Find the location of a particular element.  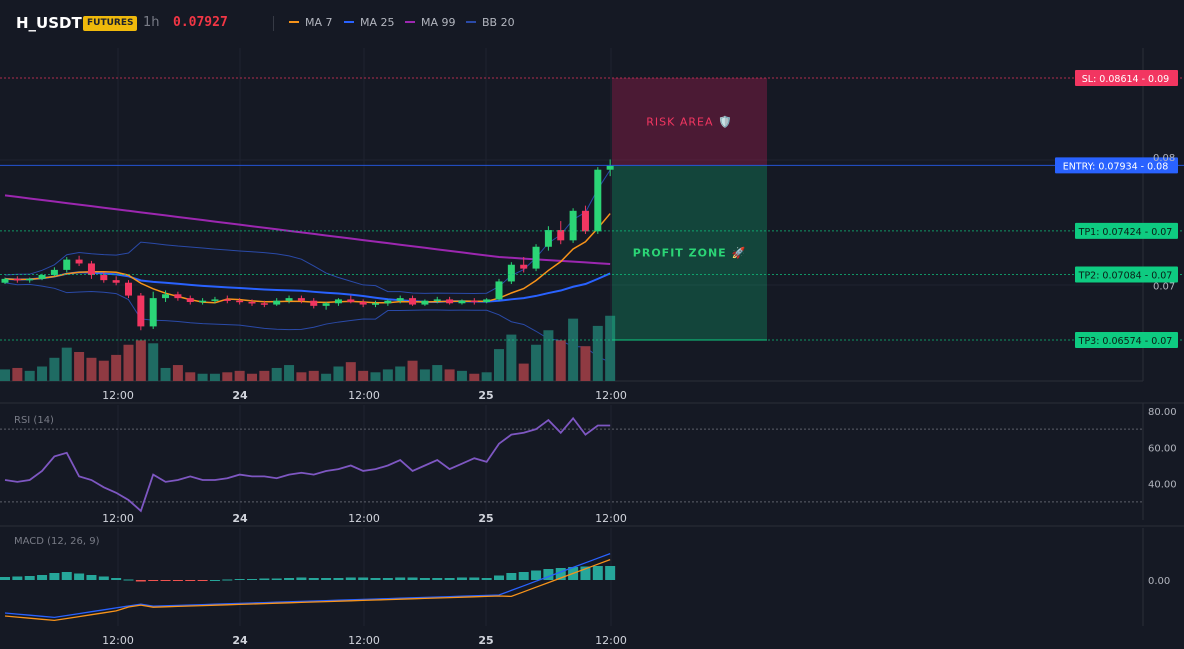

legend-bb20-swatch is located at coordinates (471, 22).